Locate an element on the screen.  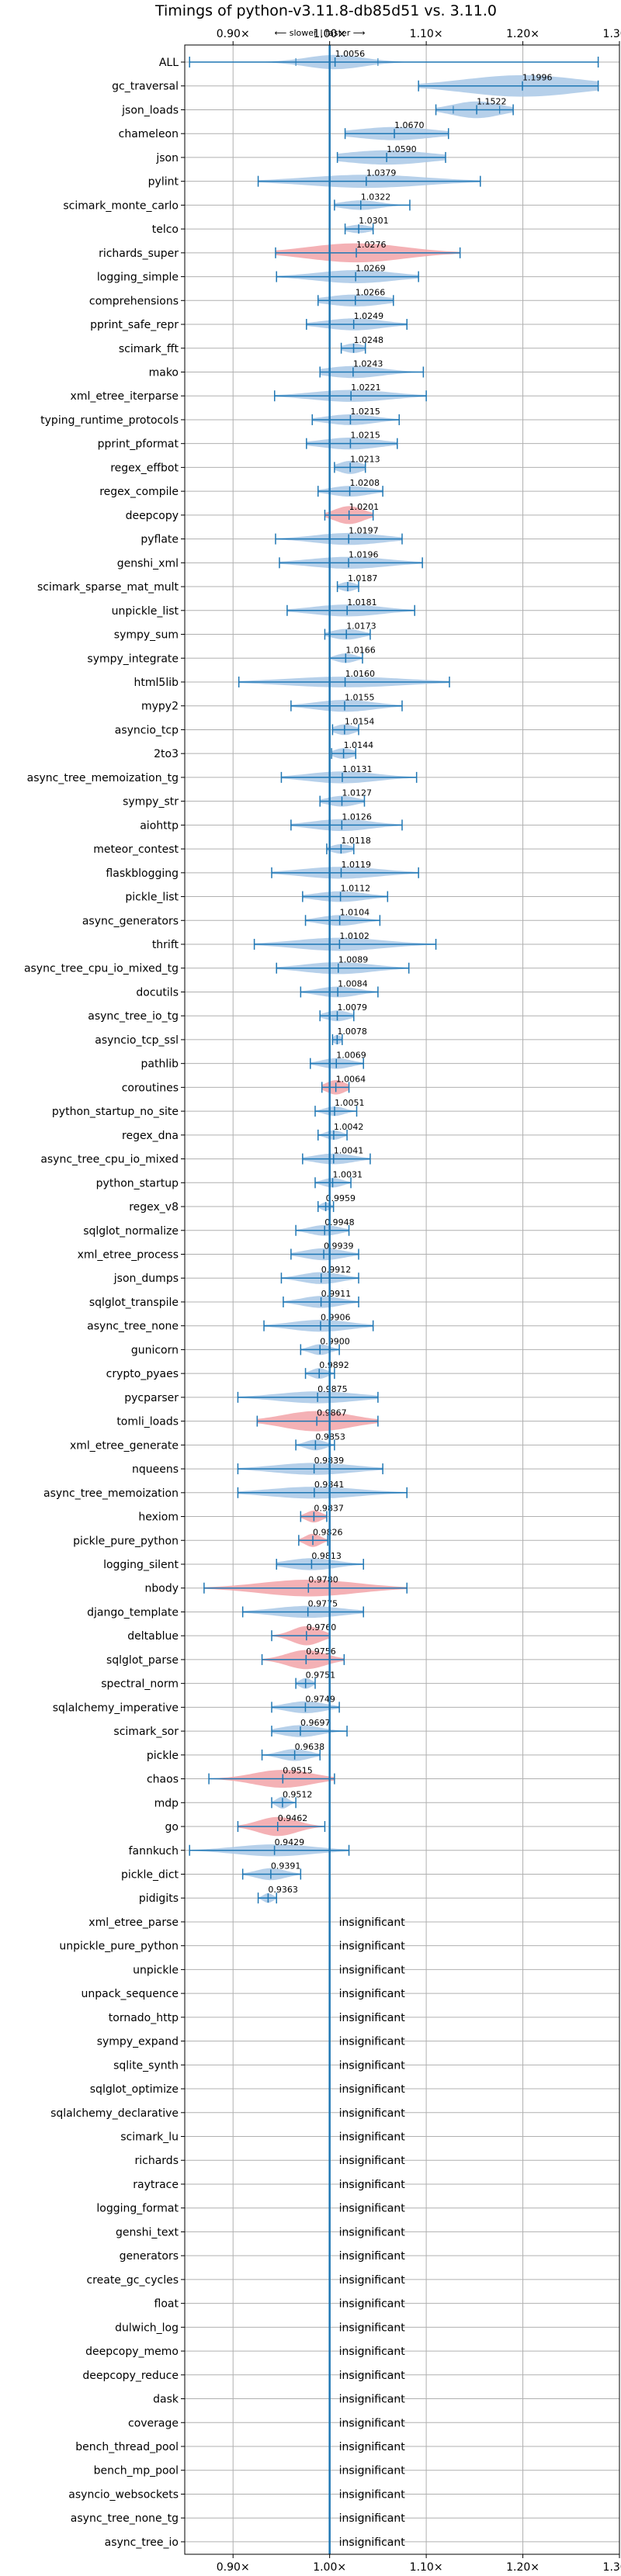
benchmark-label: spectral_norm is located at coordinates (140, 1685).